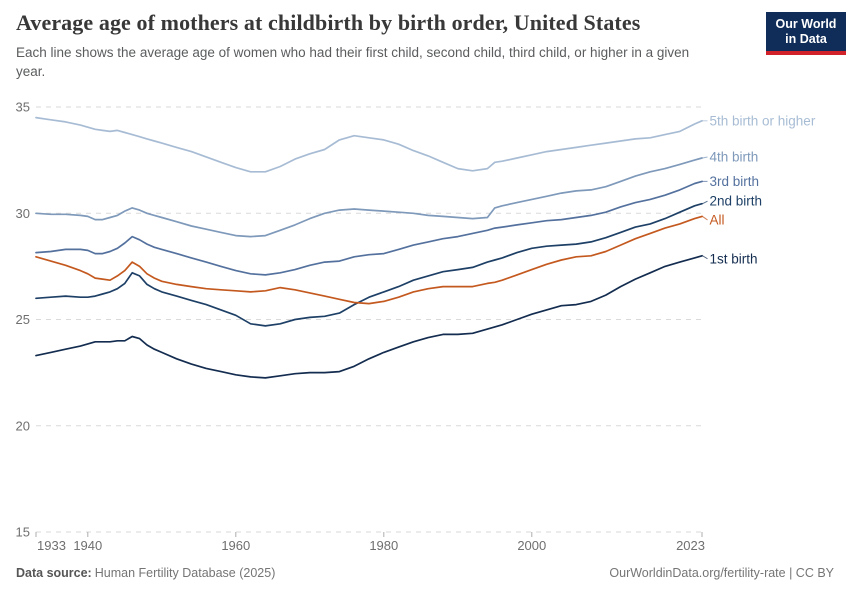 The height and width of the screenshot is (600, 850). What do you see at coordinates (185, 573) in the screenshot?
I see `data-source-value: Human Fertility Database (2025)` at bounding box center [185, 573].